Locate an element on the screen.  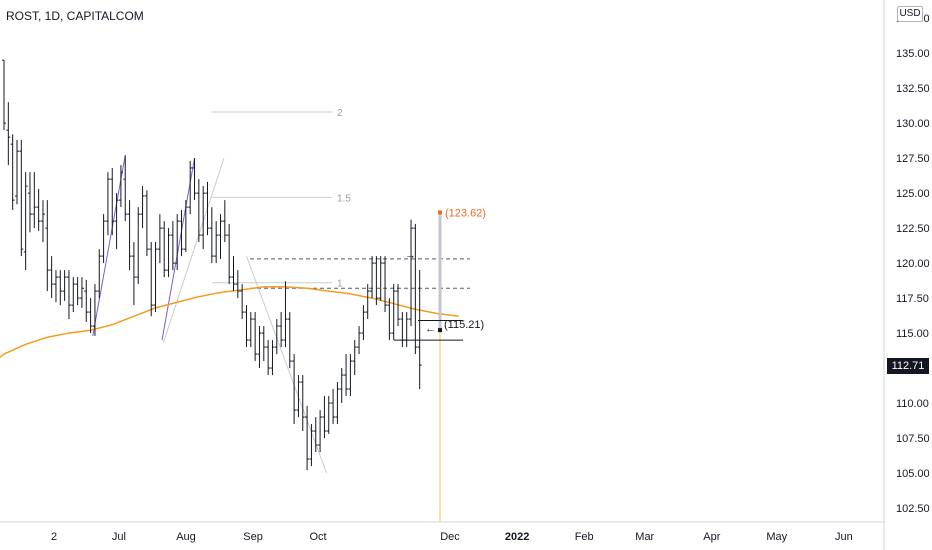
arrow-right-icon: → is located at coordinates (410, 256).